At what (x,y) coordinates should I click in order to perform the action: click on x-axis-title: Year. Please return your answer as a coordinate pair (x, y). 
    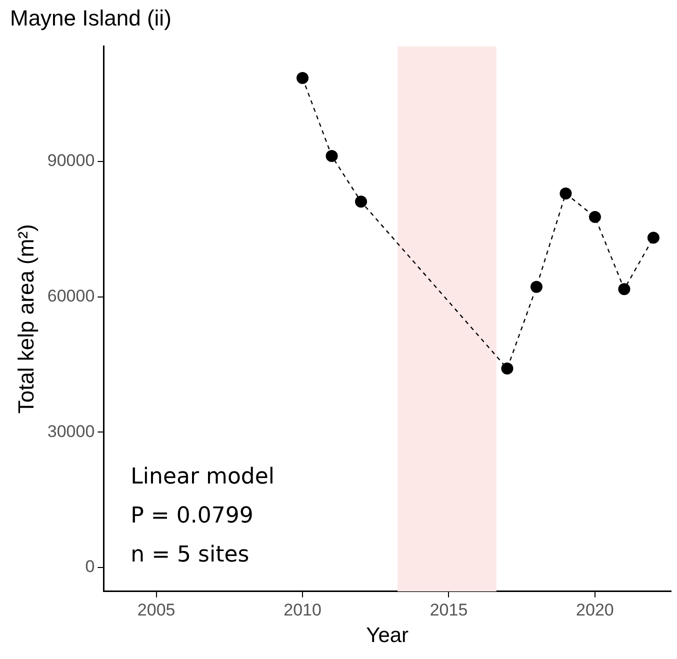
    Looking at the image, I should click on (387, 636).